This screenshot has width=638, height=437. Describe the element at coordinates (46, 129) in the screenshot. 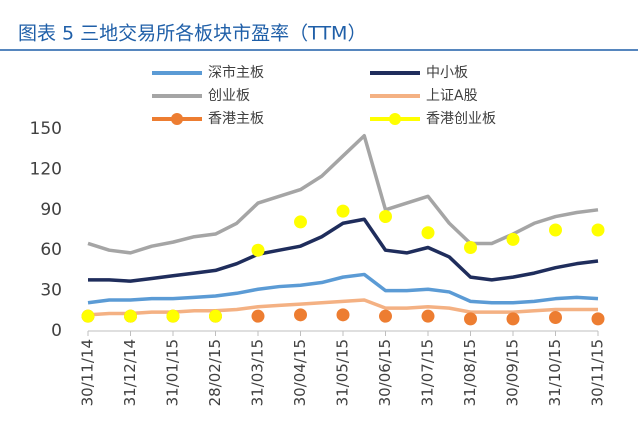

I see `y-tick-label: 150` at that location.